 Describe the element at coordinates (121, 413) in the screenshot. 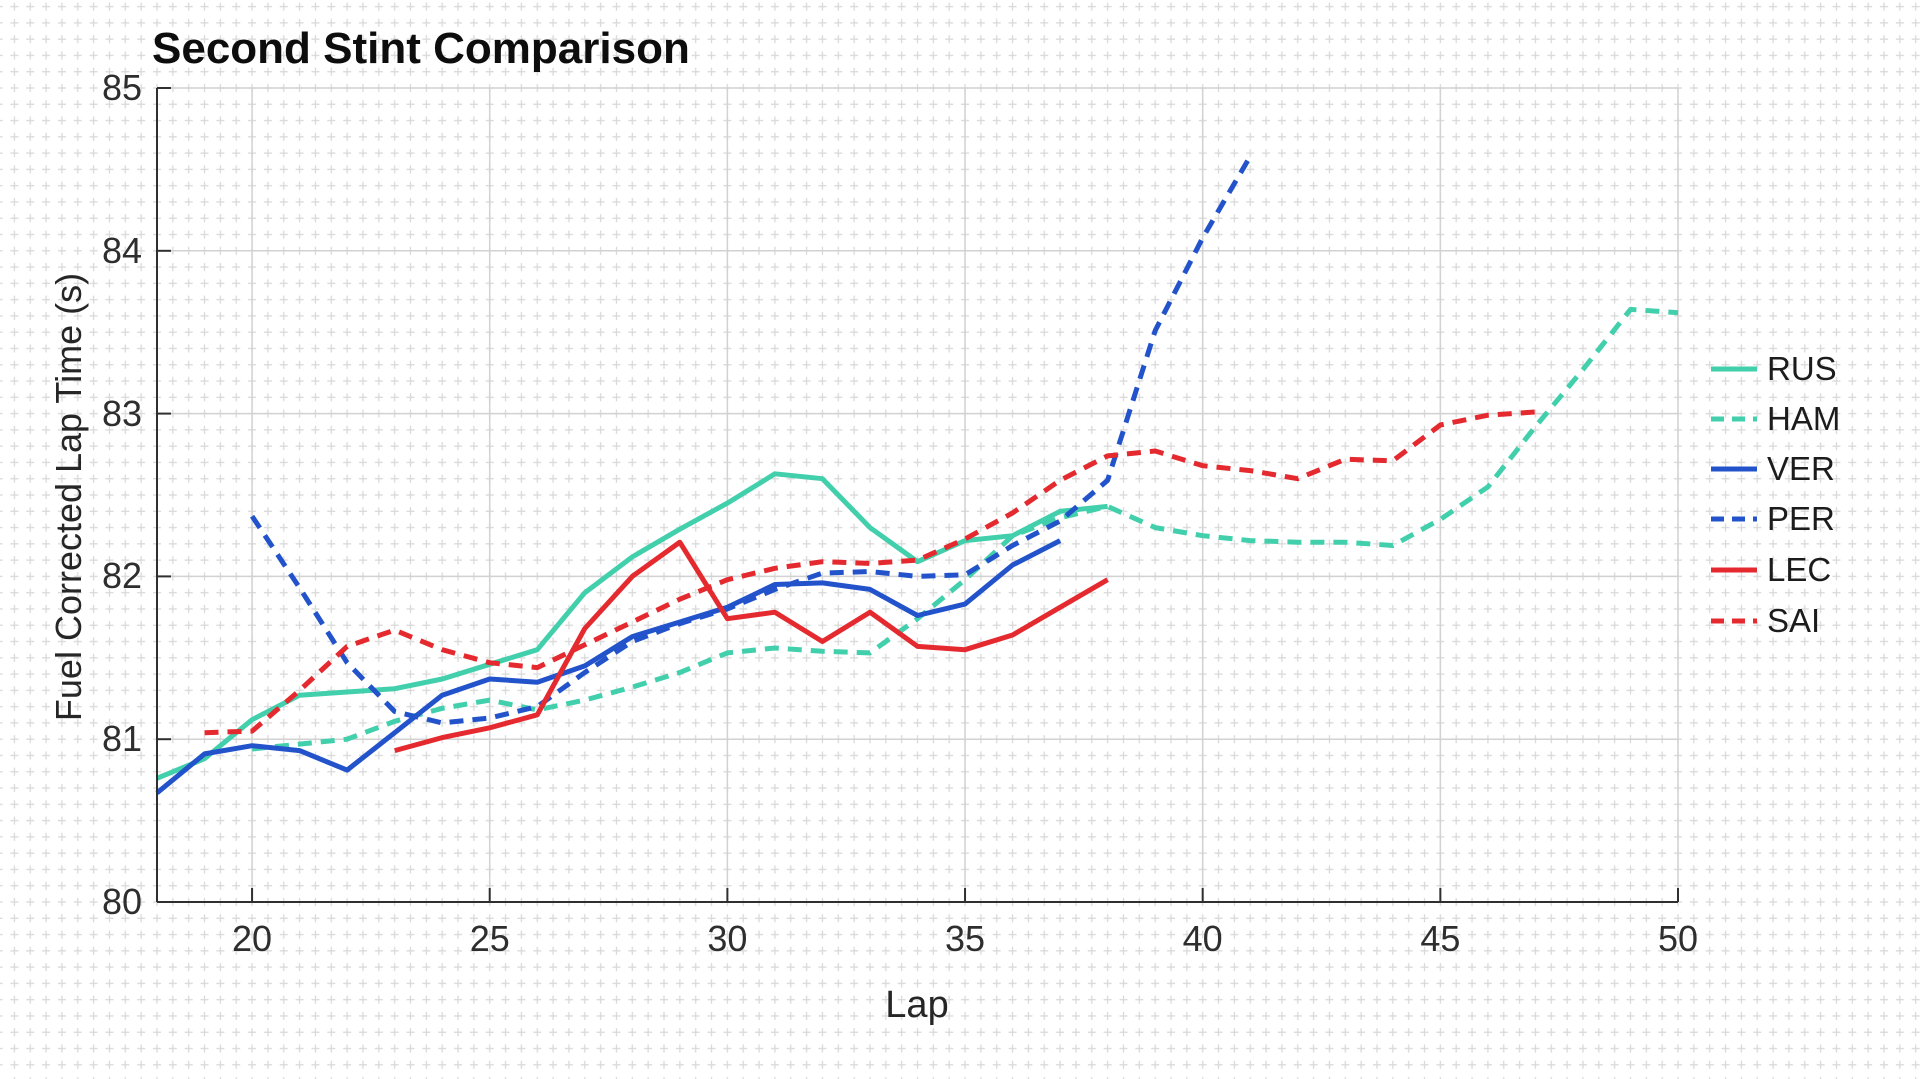

I see `y-tick-label: 83` at that location.